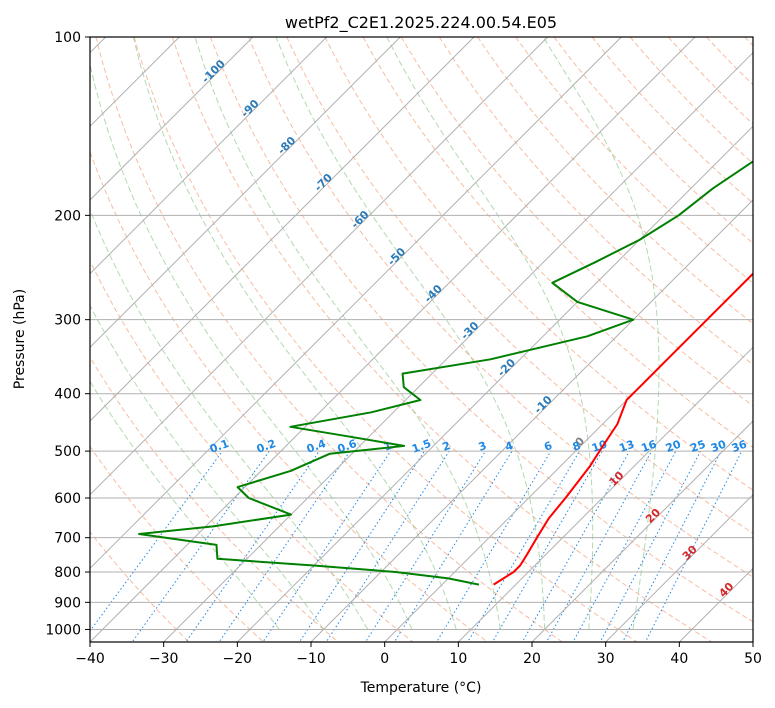  Describe the element at coordinates (458, 659) in the screenshot. I see `x-tick-label: 10` at that location.